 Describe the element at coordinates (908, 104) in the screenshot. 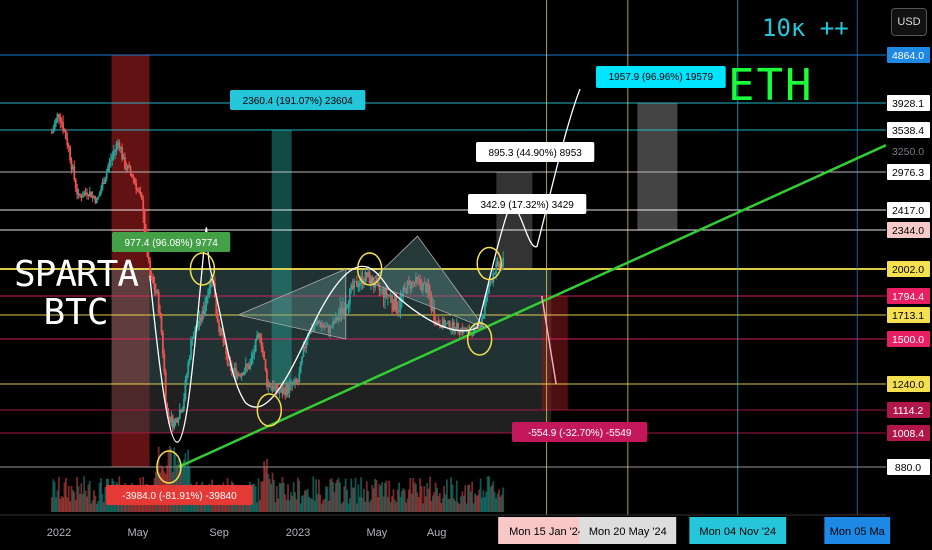

I see `price-tag-1: 3928.1` at that location.